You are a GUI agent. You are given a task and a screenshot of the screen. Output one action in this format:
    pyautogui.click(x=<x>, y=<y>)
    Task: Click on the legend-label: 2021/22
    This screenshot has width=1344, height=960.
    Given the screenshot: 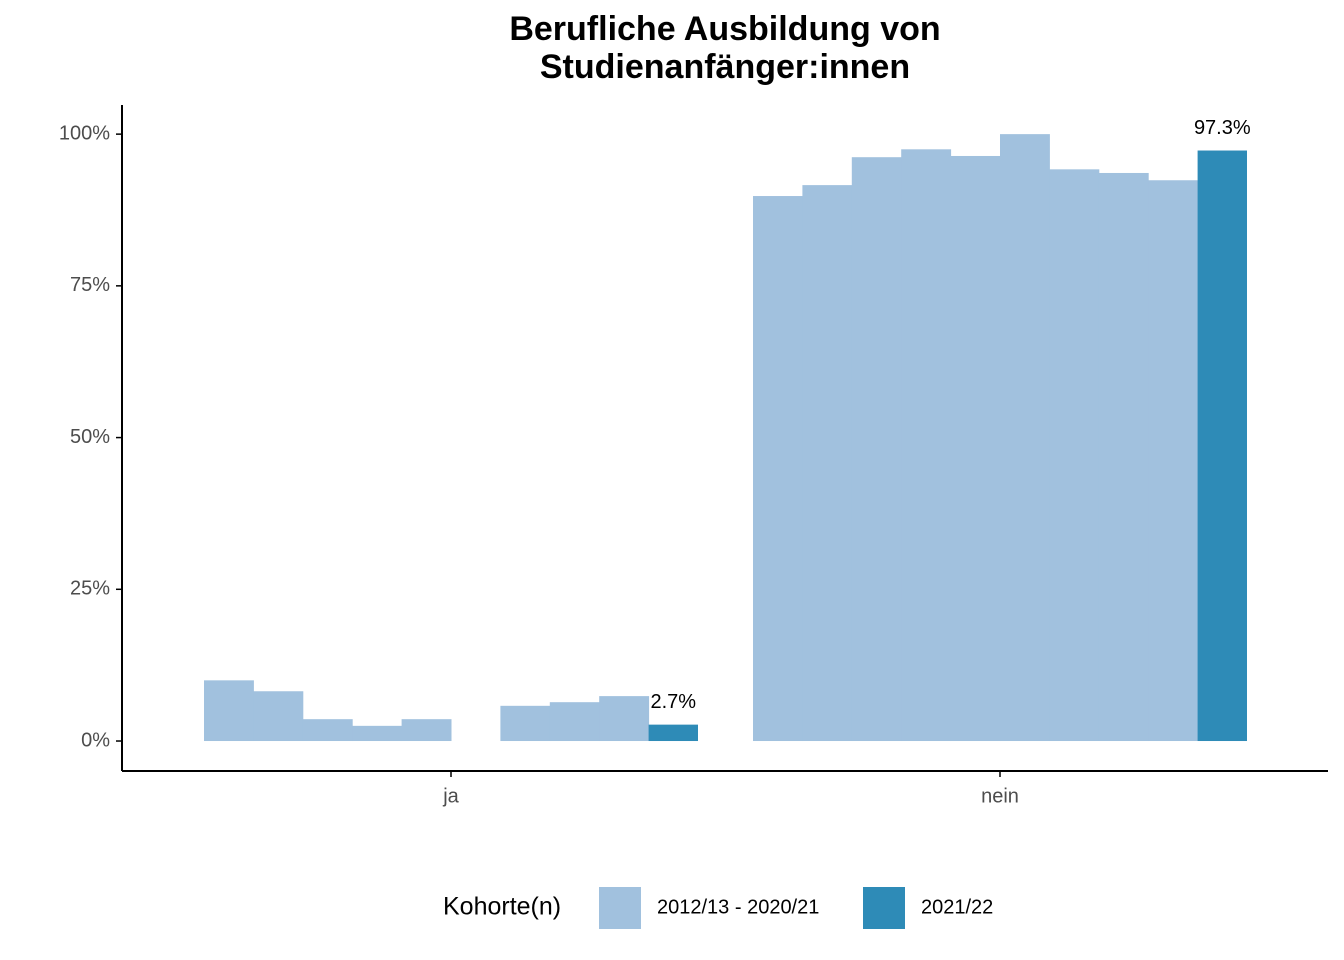 What is the action you would take?
    pyautogui.click(x=957, y=907)
    